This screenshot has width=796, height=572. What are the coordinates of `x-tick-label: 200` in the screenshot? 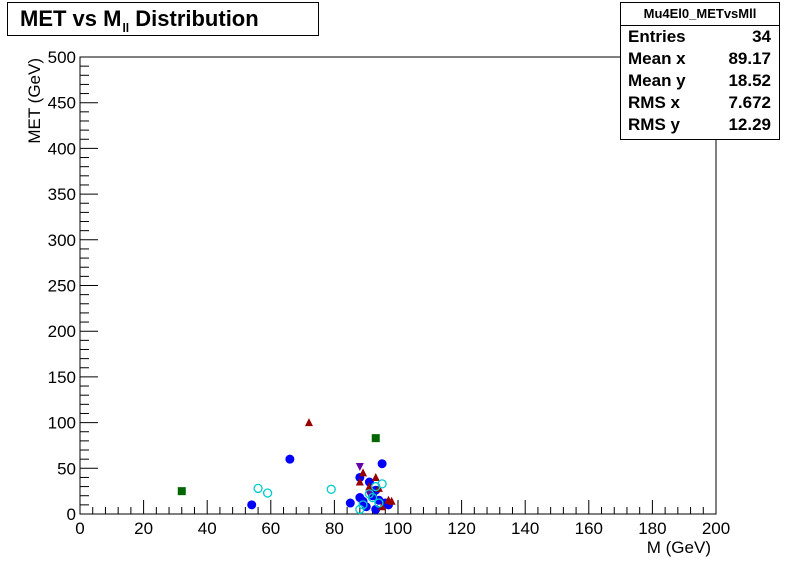 It's located at (716, 528).